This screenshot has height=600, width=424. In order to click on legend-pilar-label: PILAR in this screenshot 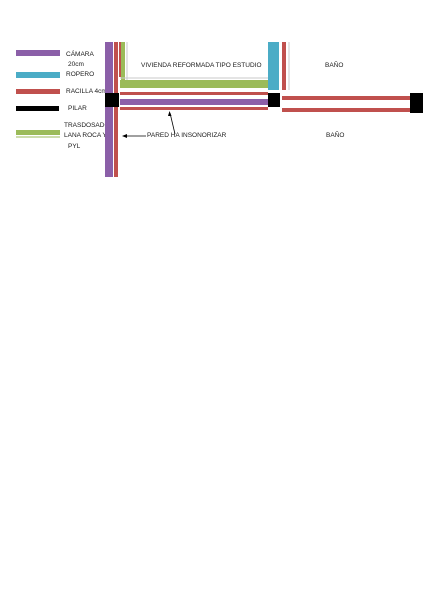, I will do `click(77, 108)`.